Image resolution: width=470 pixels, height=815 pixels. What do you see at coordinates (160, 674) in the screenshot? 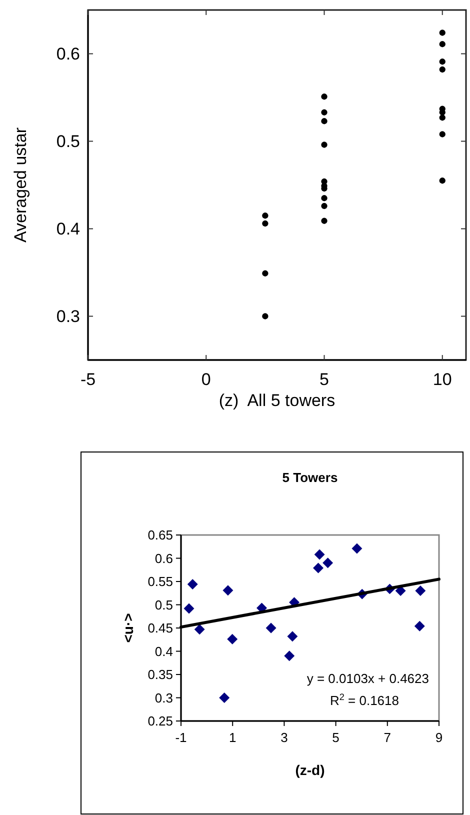
I see `y-tick-label: 0.35` at bounding box center [160, 674].